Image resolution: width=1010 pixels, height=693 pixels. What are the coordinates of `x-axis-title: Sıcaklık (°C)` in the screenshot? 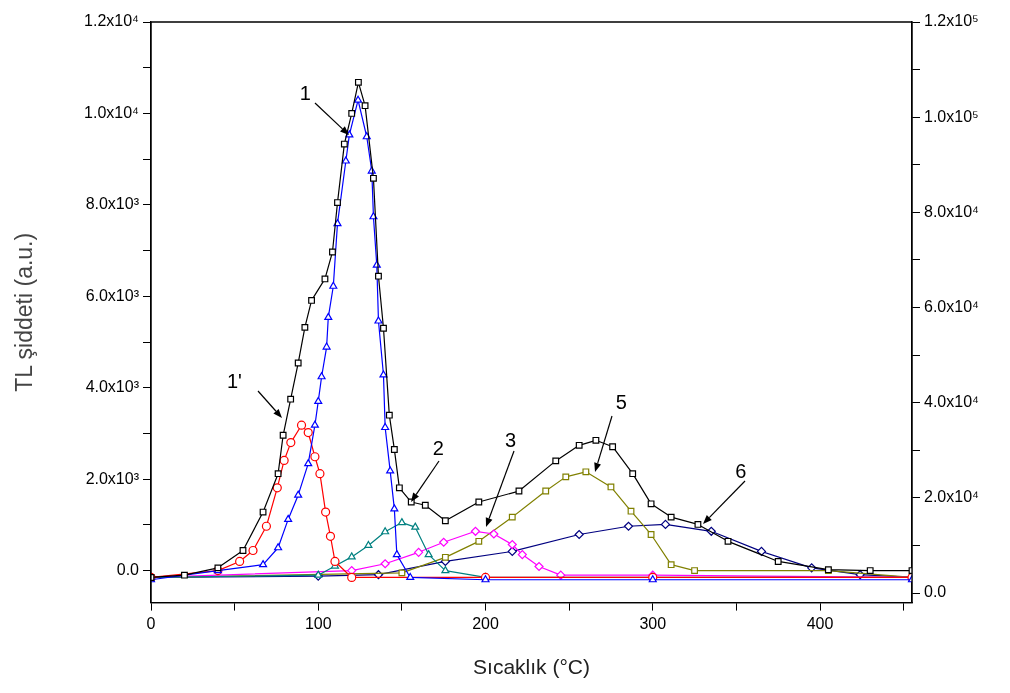 It's located at (531, 667).